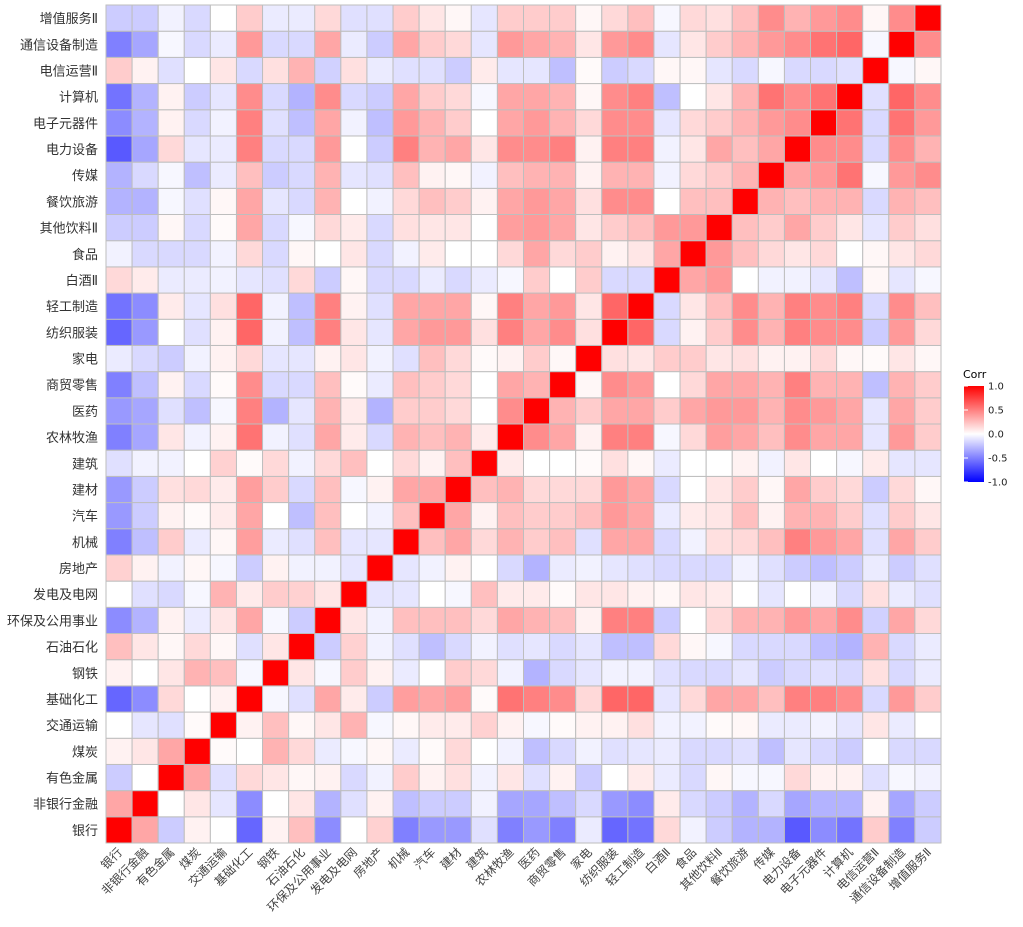  What do you see at coordinates (72, 386) in the screenshot?
I see `y-tick-label: 商贸零售` at bounding box center [72, 386].